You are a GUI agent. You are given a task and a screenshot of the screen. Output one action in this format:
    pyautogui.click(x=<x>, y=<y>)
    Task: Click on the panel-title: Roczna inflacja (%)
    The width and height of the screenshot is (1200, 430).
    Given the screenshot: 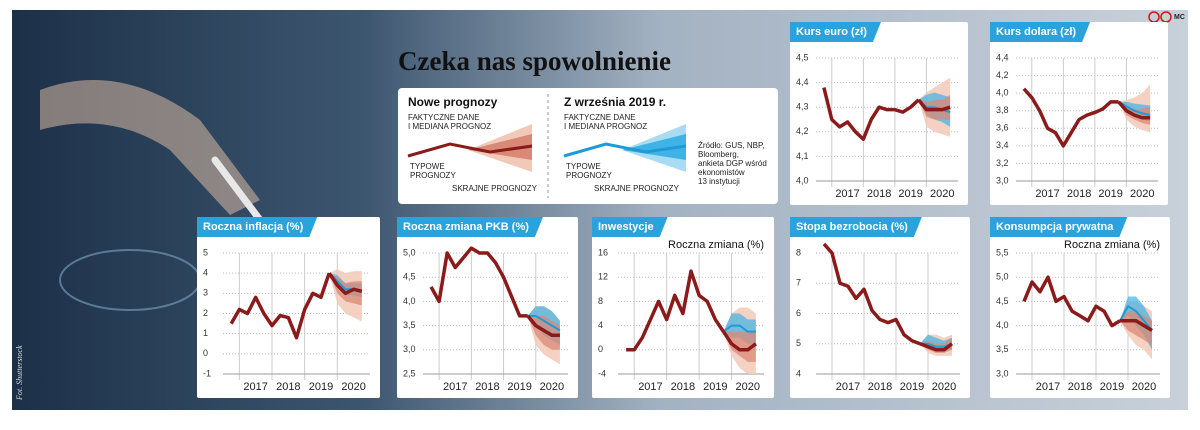 What is the action you would take?
    pyautogui.click(x=253, y=227)
    